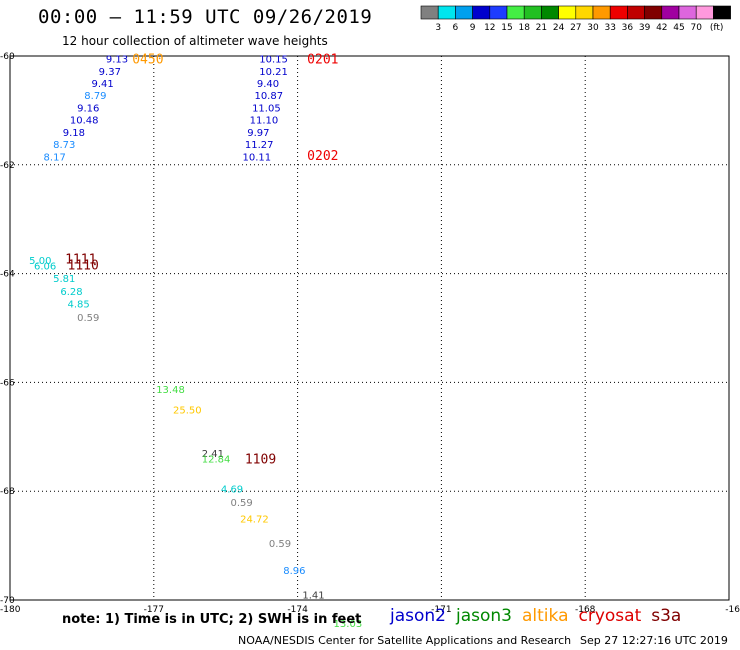  I want to click on time-tag: 1109, so click(260, 460).